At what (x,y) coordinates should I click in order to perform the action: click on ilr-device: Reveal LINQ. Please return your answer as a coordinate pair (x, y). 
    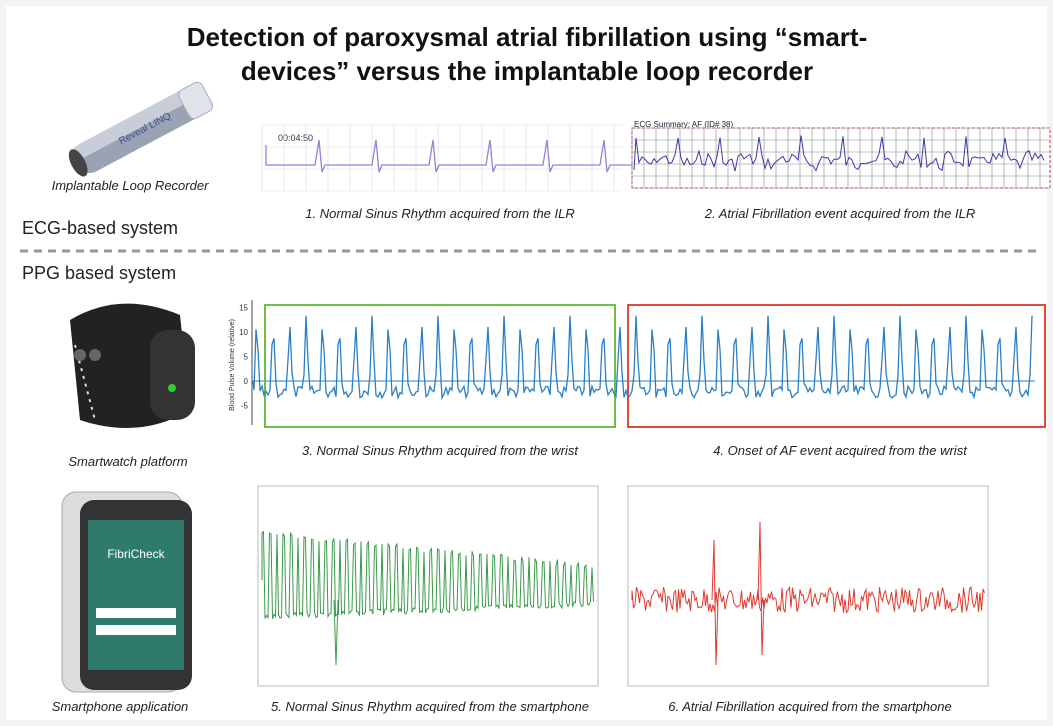
    Looking at the image, I should click on (141, 129).